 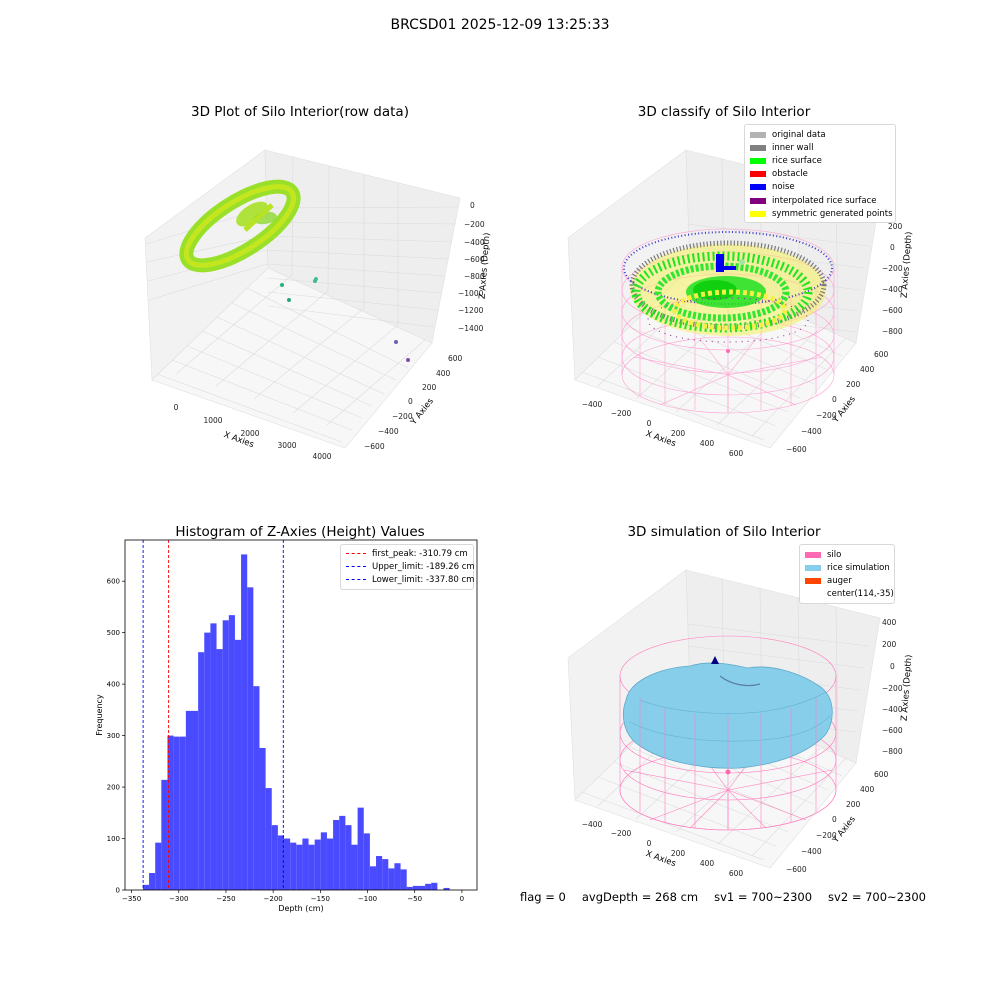 What do you see at coordinates (212, 420) in the screenshot?
I see `raw-x-tick: 1000` at bounding box center [212, 420].